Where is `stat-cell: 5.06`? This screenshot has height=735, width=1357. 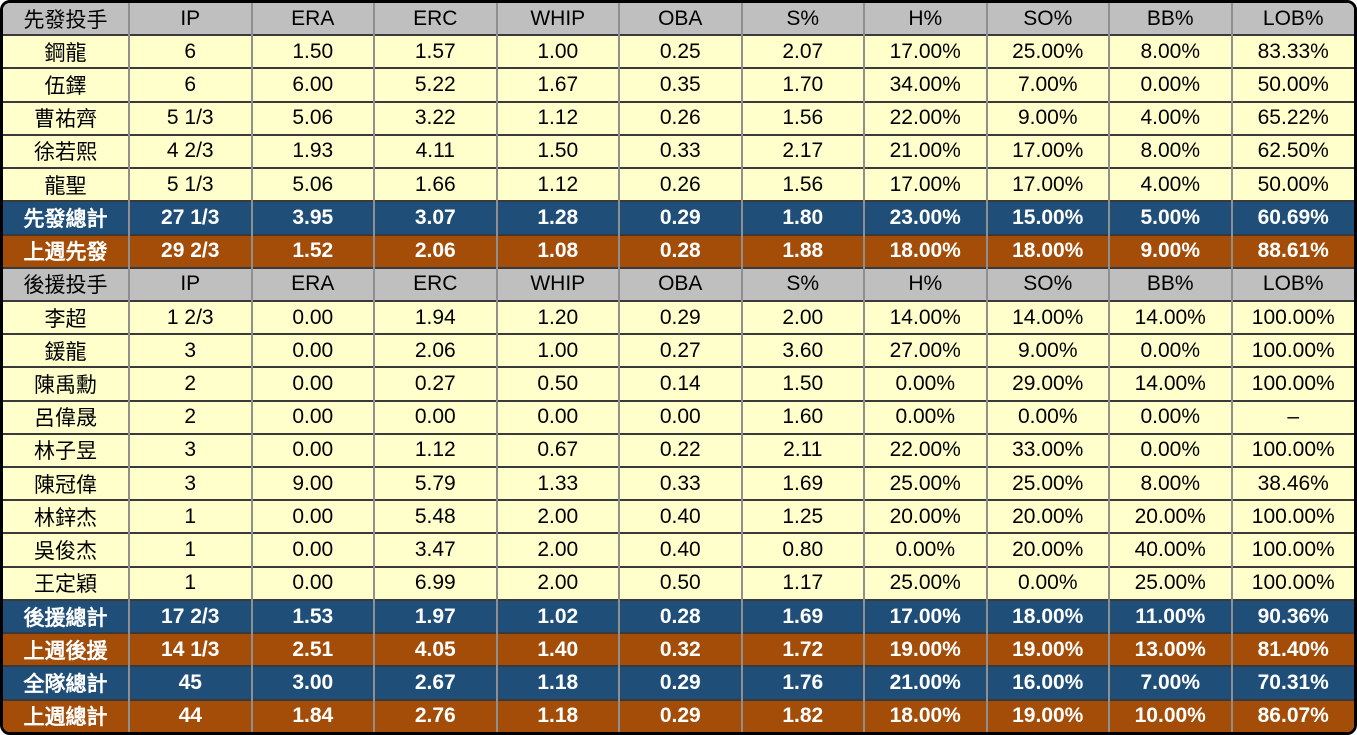 stat-cell: 5.06 is located at coordinates (312, 117).